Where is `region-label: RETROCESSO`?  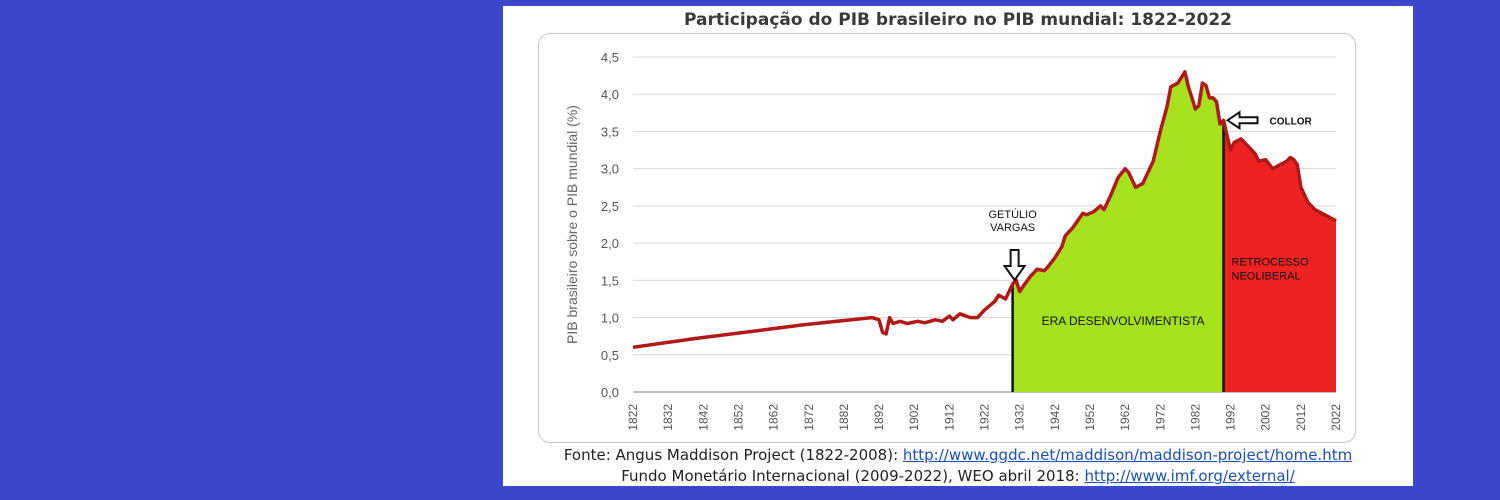 region-label: RETROCESSO is located at coordinates (1270, 262).